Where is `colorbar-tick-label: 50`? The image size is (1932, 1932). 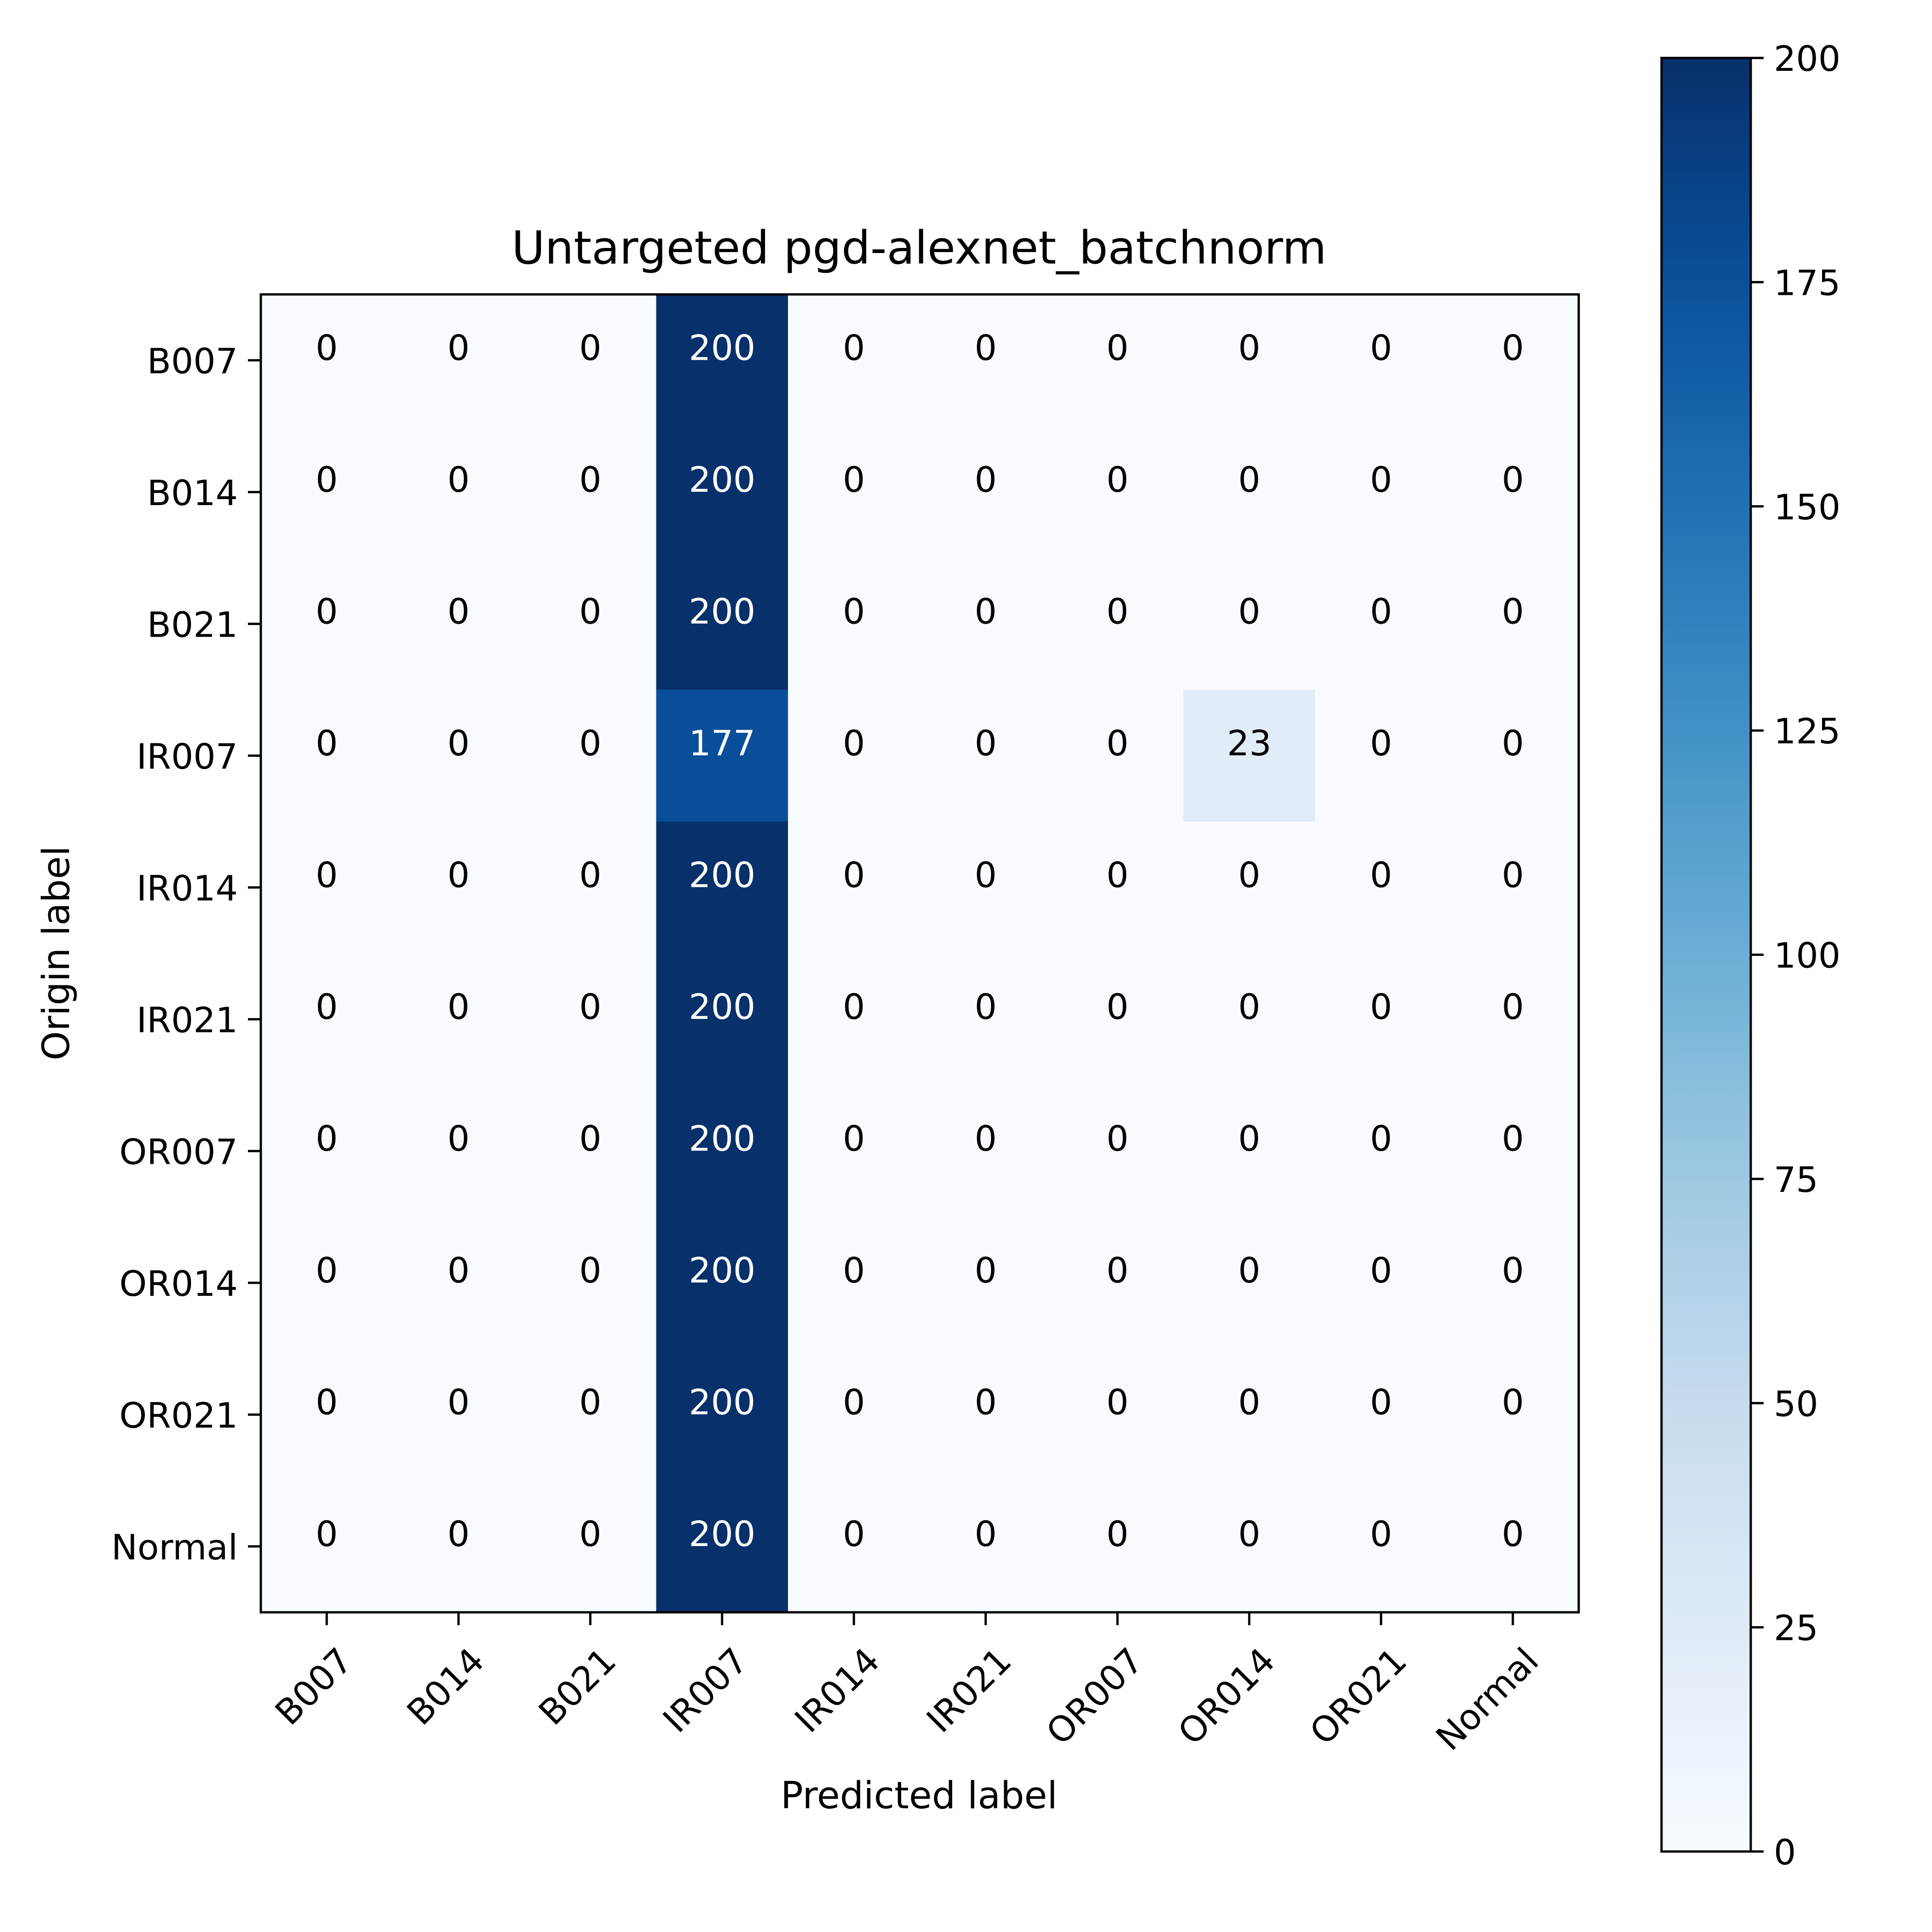 colorbar-tick-label: 50 is located at coordinates (1796, 1403).